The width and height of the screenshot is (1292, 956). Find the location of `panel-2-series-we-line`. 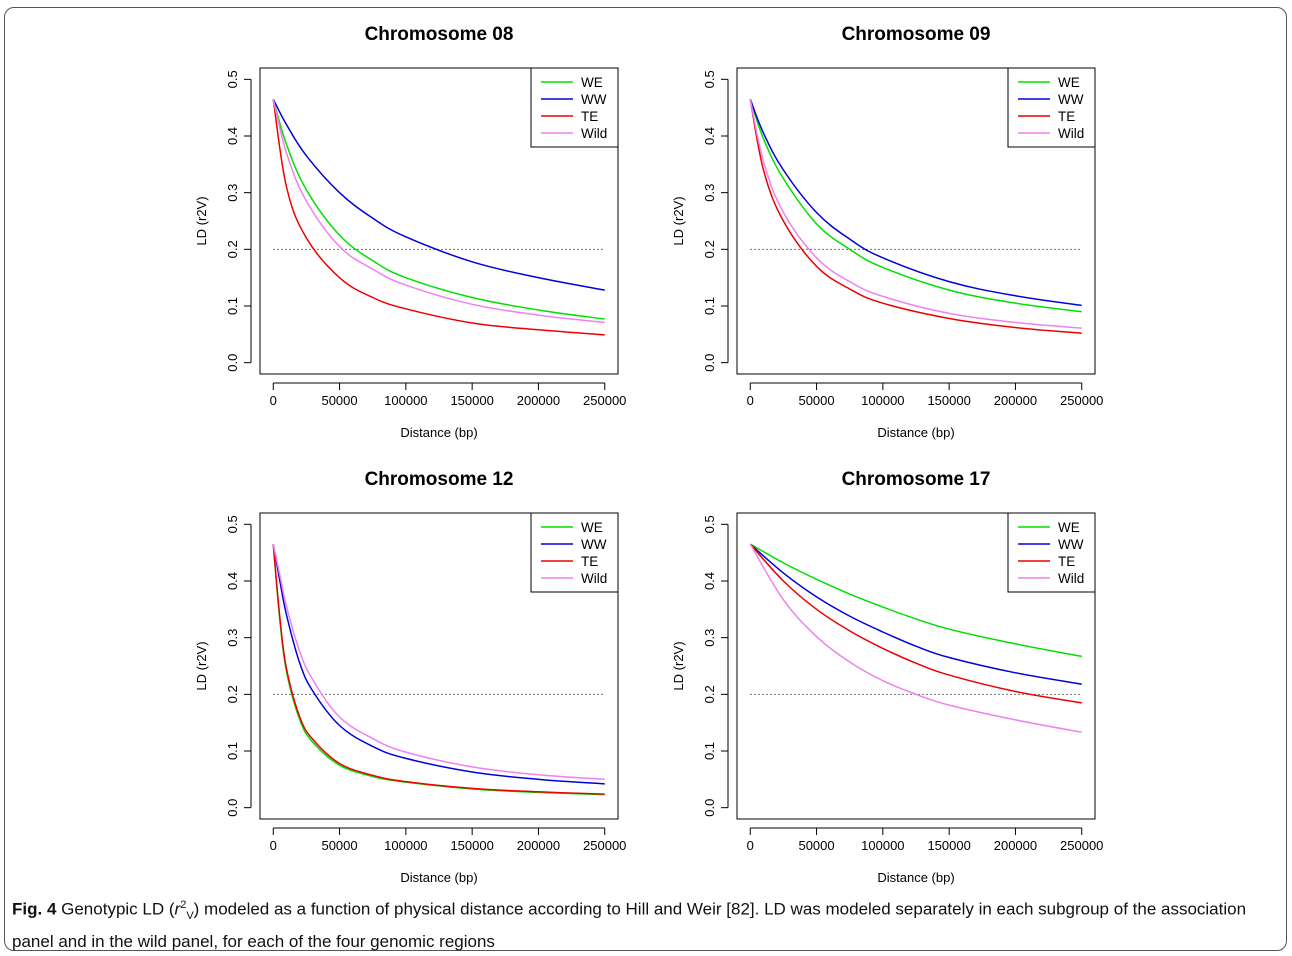

panel-2-series-we-line is located at coordinates (915, 205).